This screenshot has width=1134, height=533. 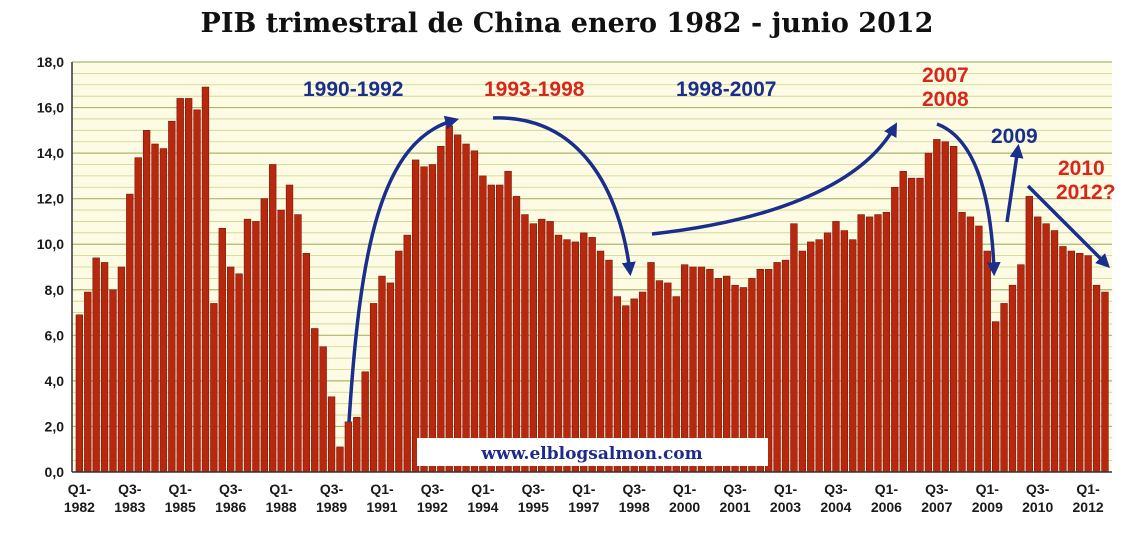 I want to click on x-tick-year: 1998, so click(x=634, y=507).